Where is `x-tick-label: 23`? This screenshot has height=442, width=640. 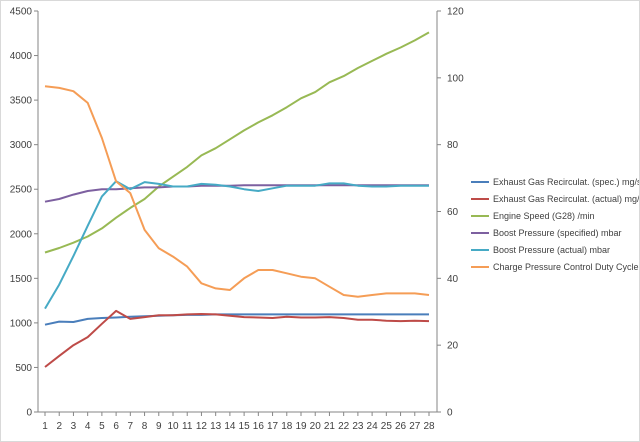 x-tick-label: 23 is located at coordinates (358, 426).